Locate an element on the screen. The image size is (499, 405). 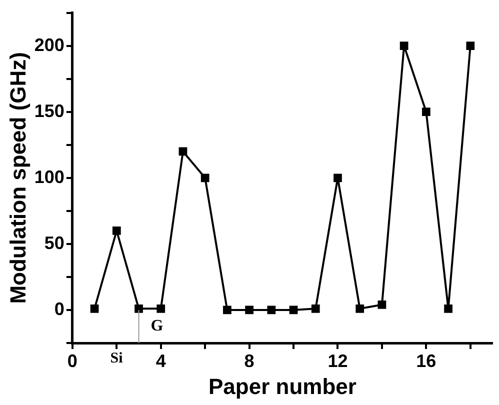
x-tick-label: 12 is located at coordinates (338, 360).